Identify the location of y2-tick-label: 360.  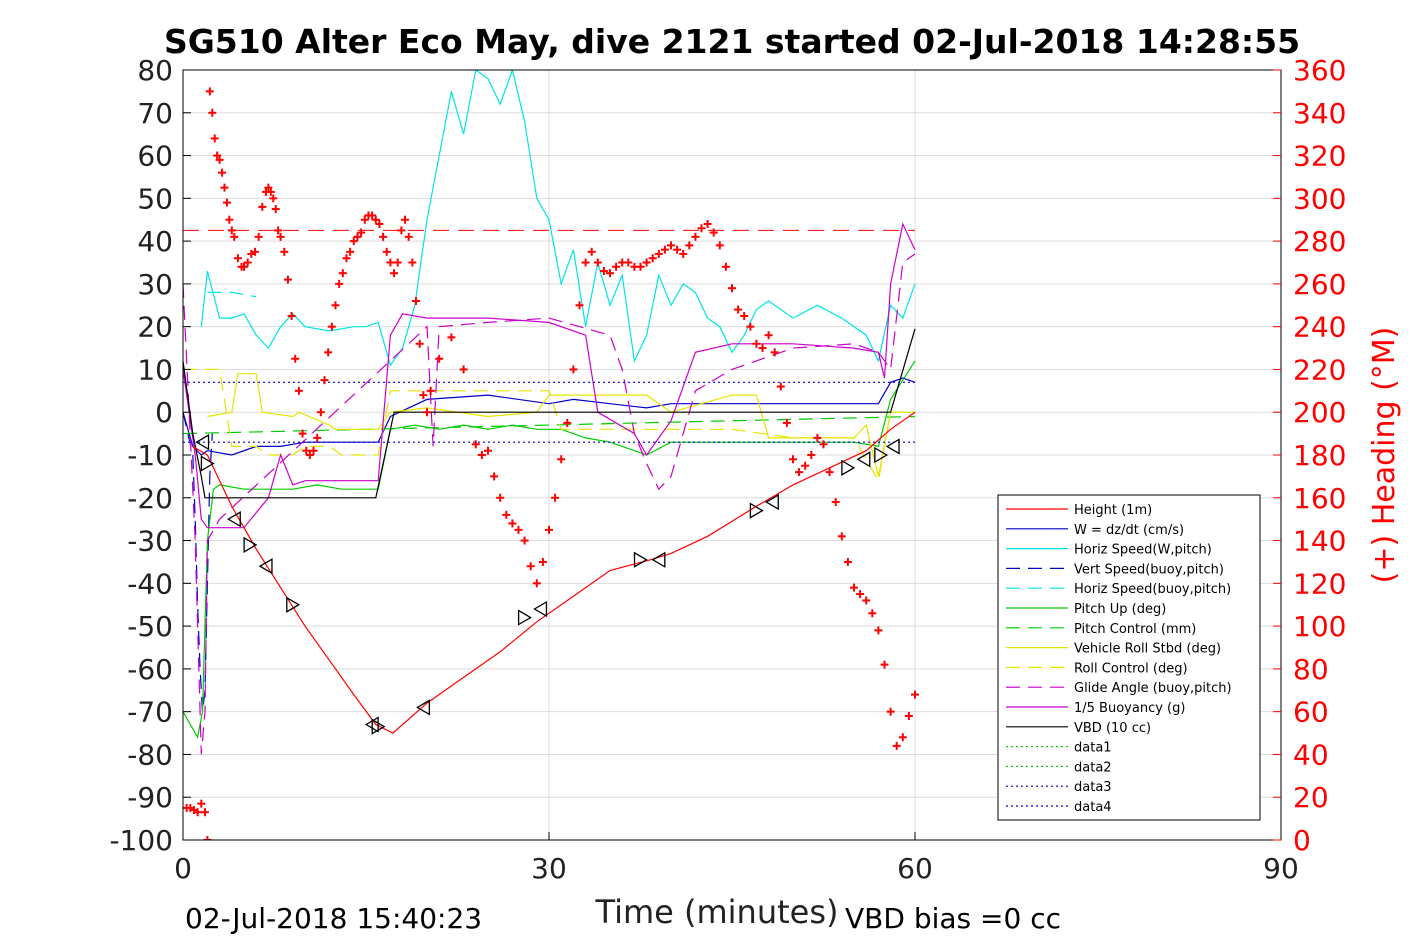
(1319, 70).